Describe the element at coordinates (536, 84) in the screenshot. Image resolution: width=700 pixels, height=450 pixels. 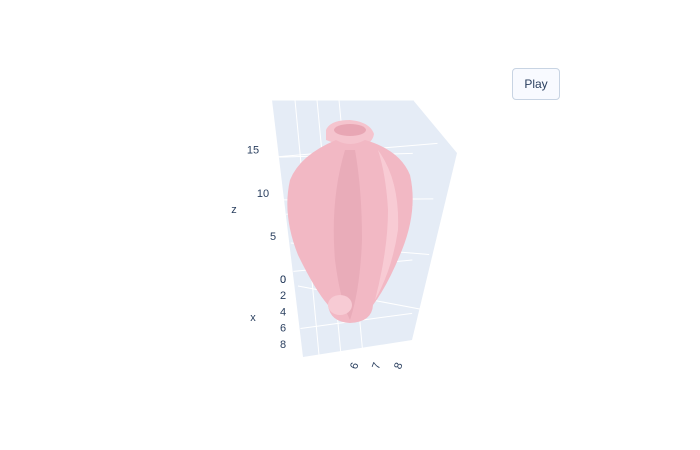
I see `play-button: Play` at that location.